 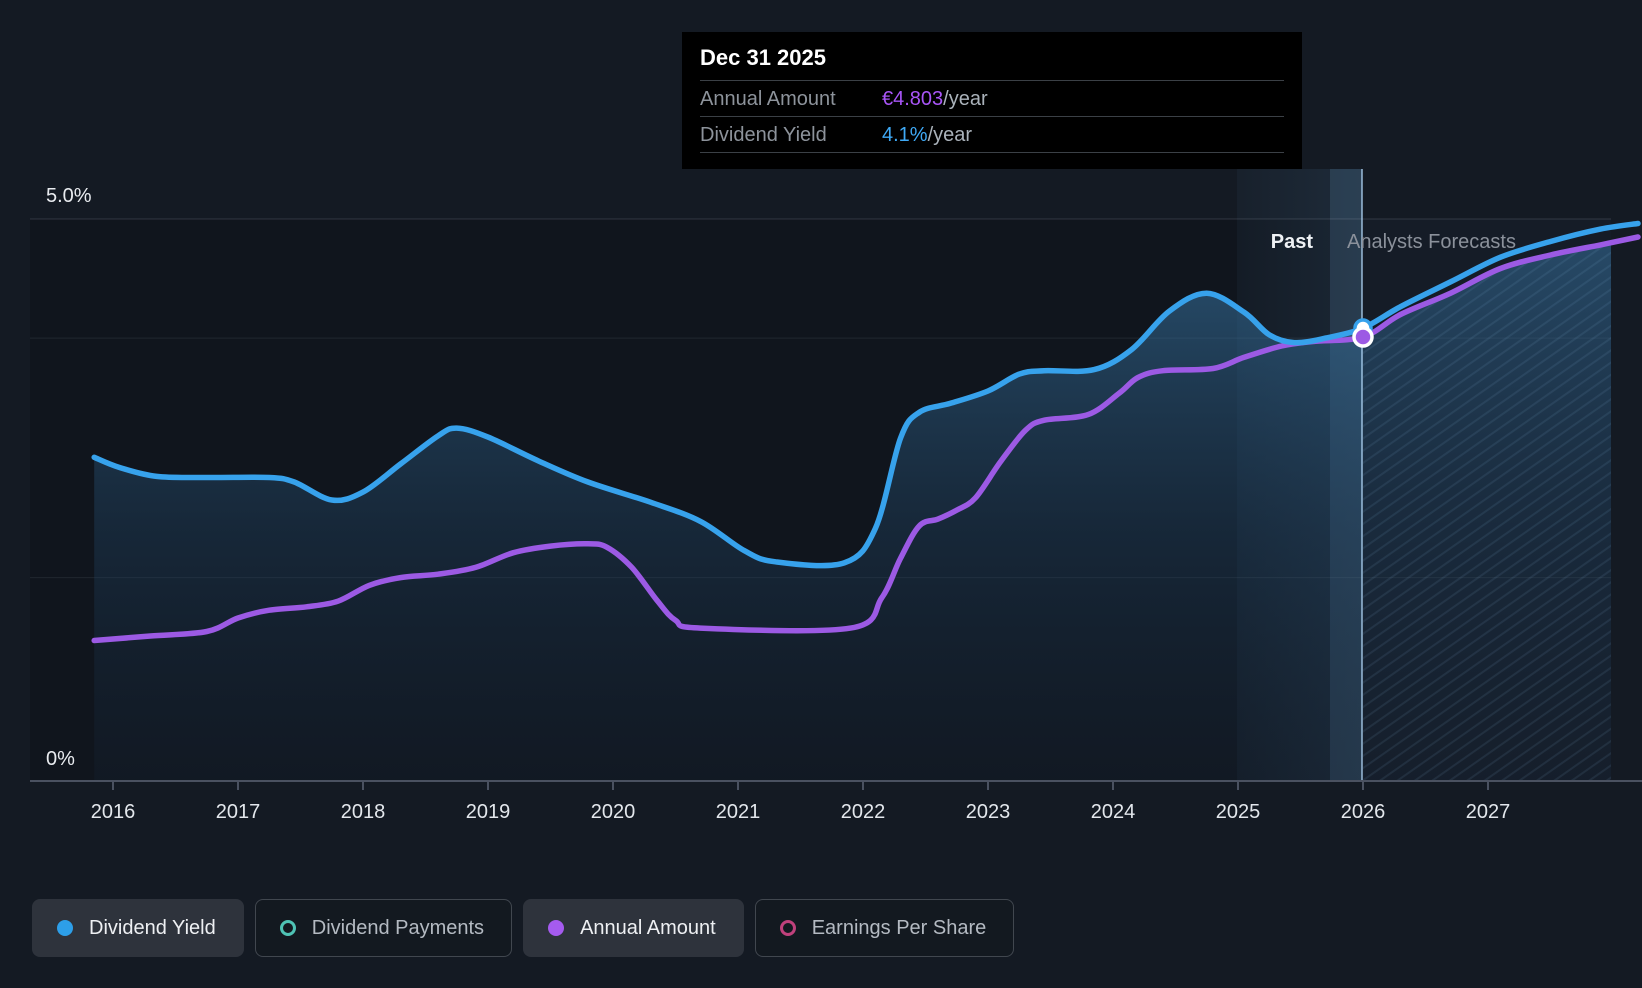 I want to click on legend-button-annual-amount: Annual Amount, so click(x=633, y=928).